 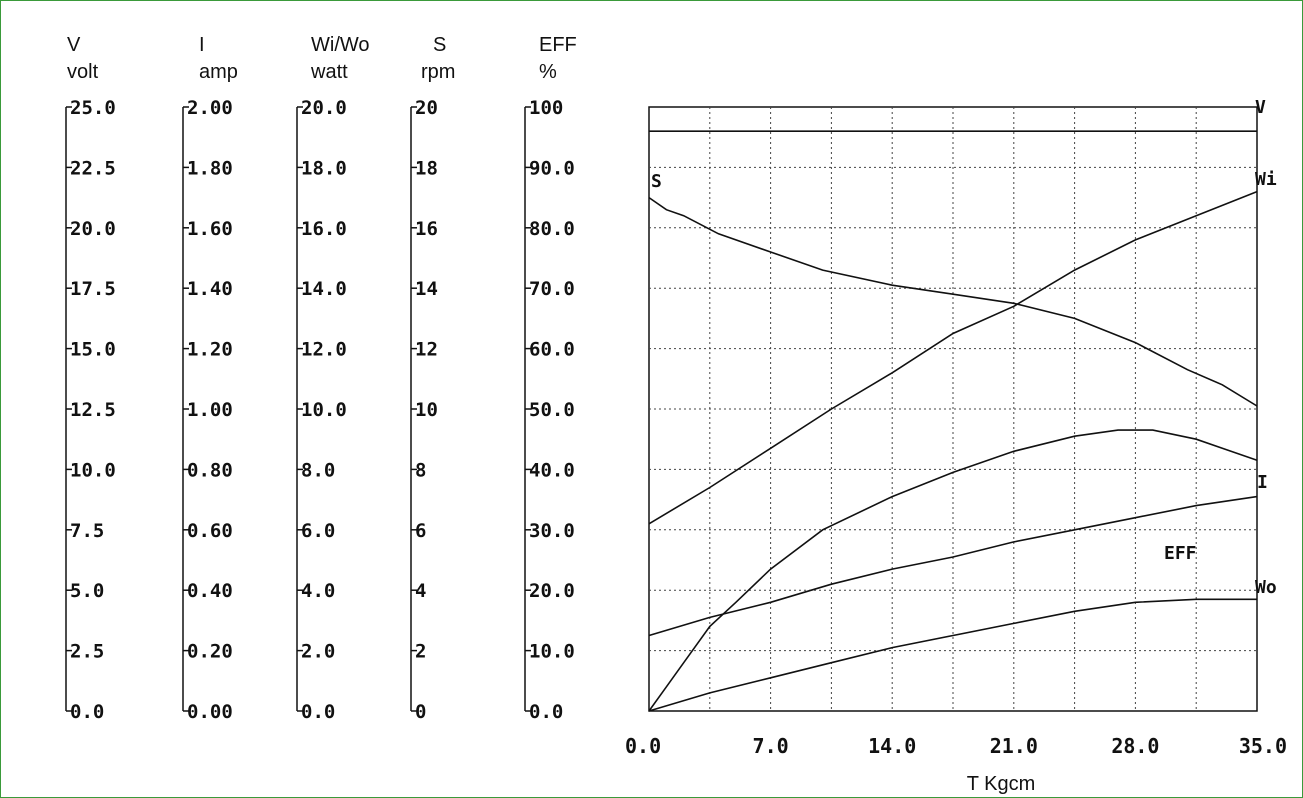 What do you see at coordinates (426, 108) in the screenshot?
I see `axis-tick-label: 20` at bounding box center [426, 108].